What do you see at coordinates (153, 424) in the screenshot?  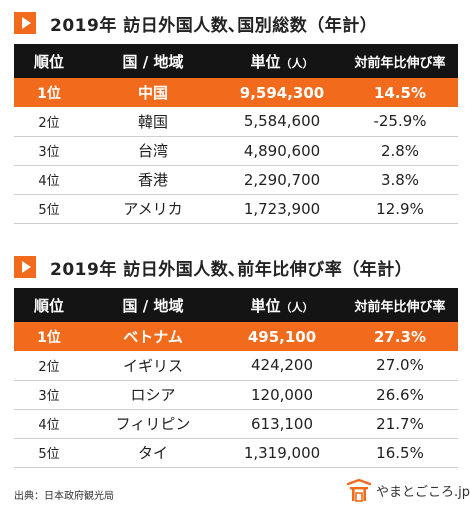 I see `cell-country: フィリピン` at bounding box center [153, 424].